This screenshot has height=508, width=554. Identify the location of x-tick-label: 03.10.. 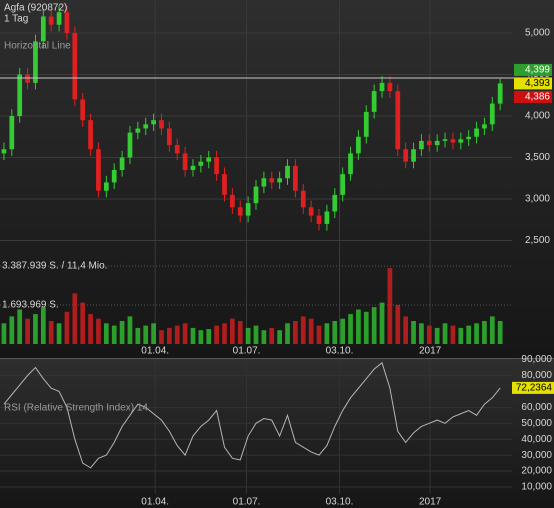
(340, 502).